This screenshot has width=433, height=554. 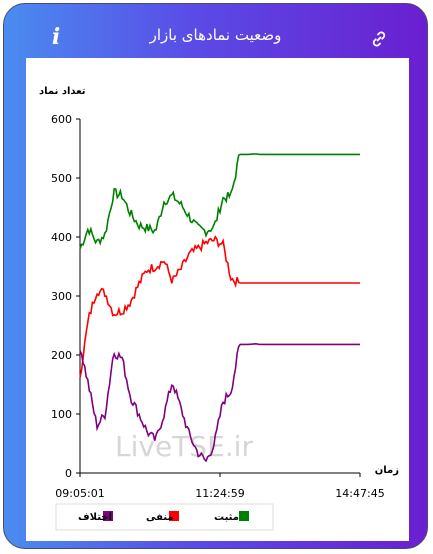 What do you see at coordinates (62, 91) in the screenshot?
I see `y-axis-title: تعداد نماد` at bounding box center [62, 91].